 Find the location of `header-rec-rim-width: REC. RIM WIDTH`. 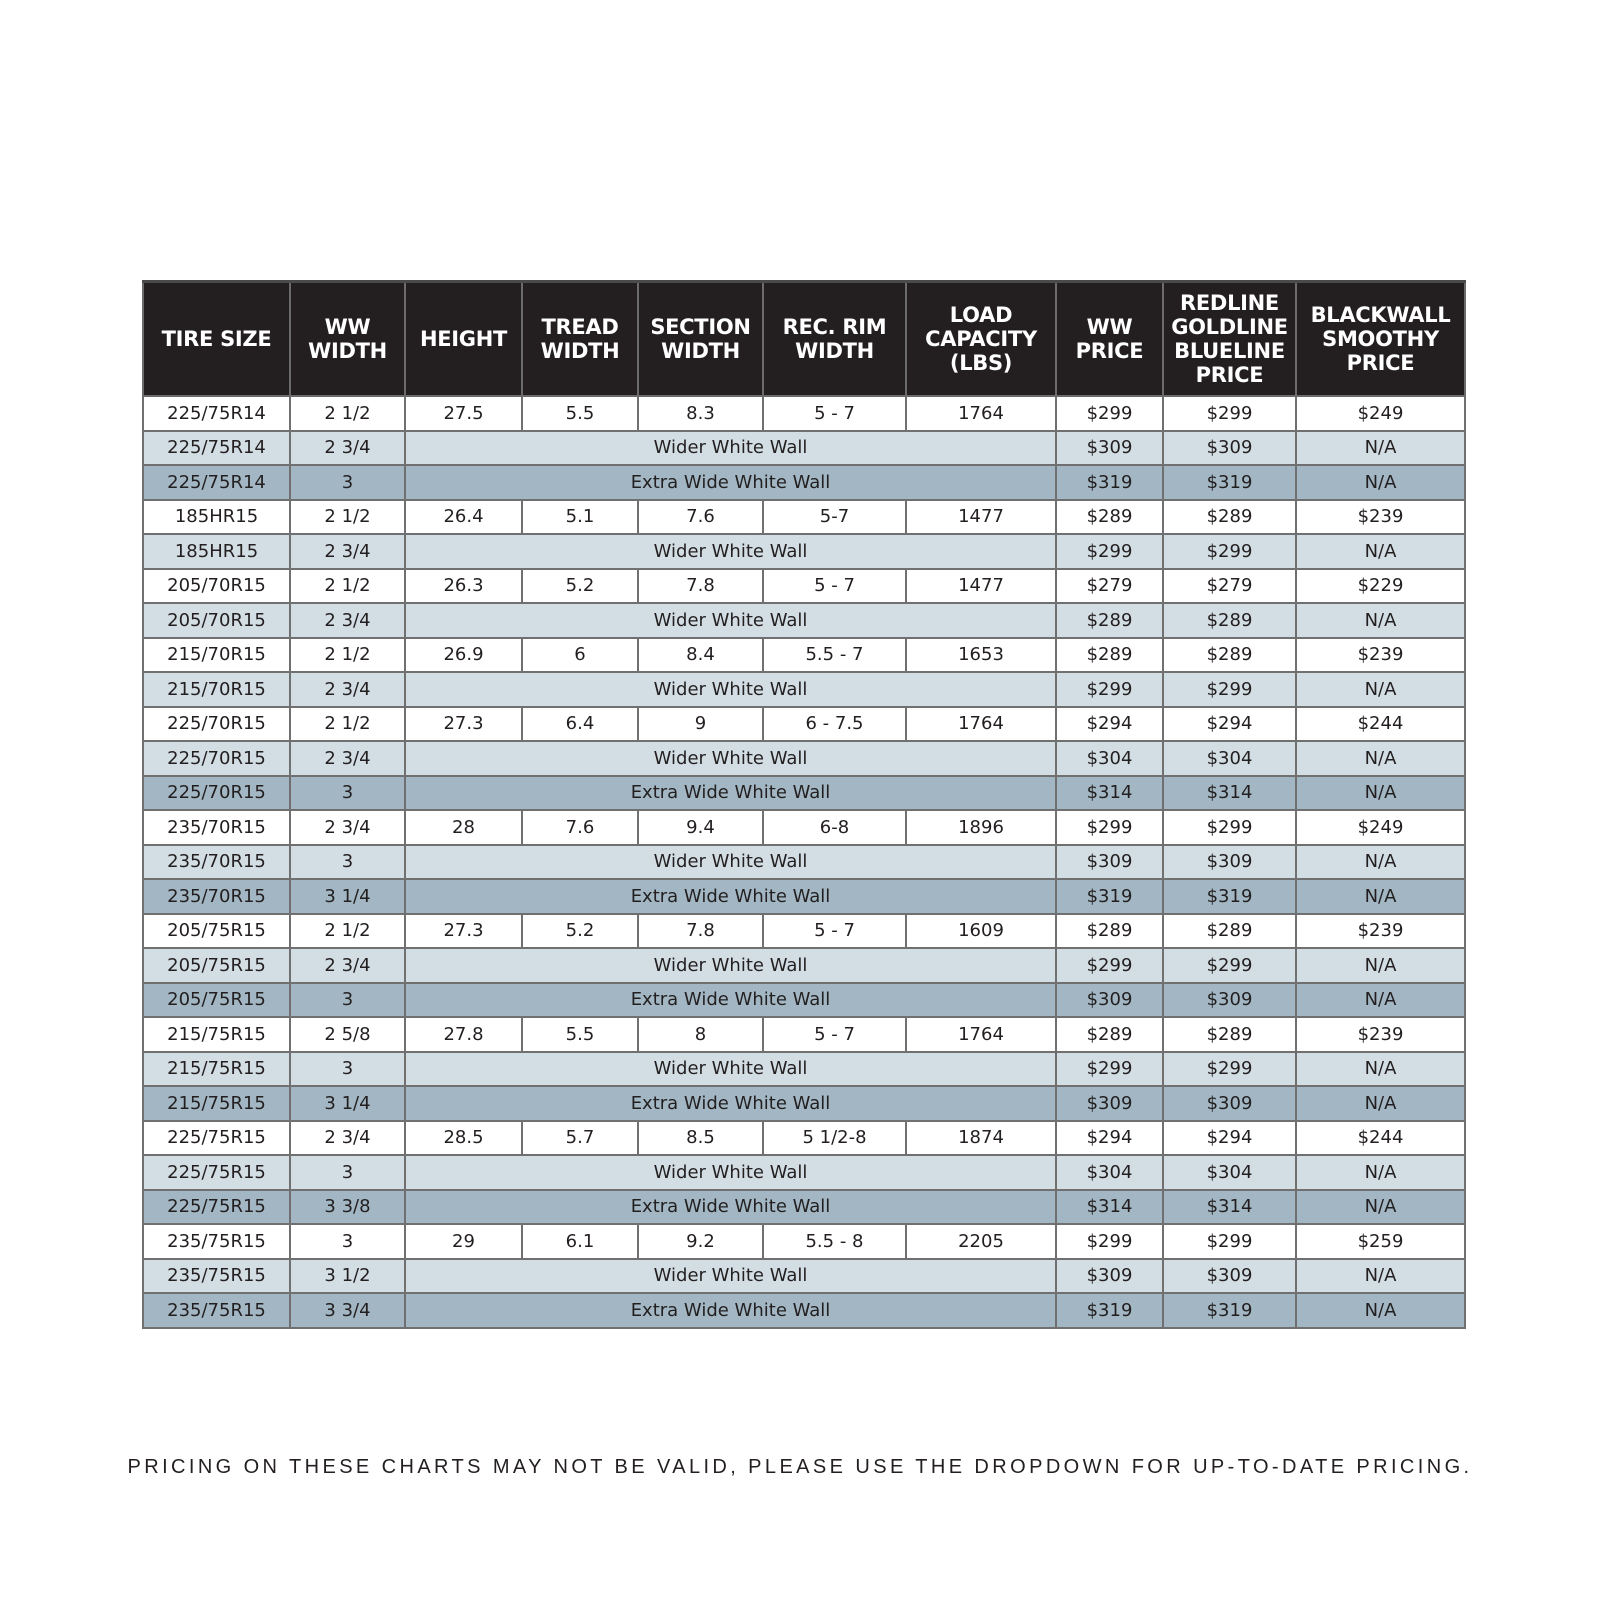

header-rec-rim-width: REC. RIM WIDTH is located at coordinates (834, 338).